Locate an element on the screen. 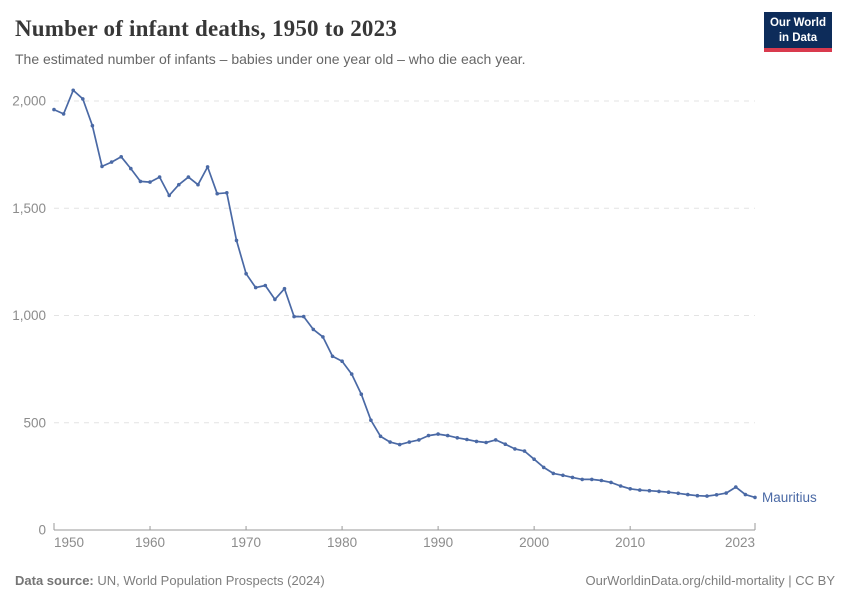 This screenshot has height=600, width=850. x-tick-label: 1960 is located at coordinates (150, 542).